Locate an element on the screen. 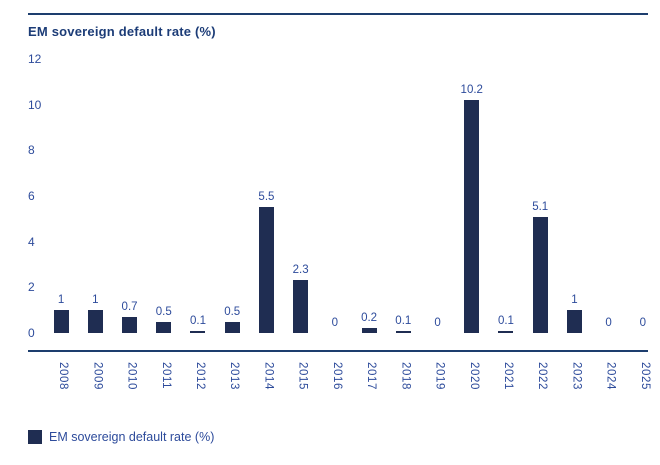 Image resolution: width=660 pixels, height=465 pixels. x-axis-tick-label: 2010 is located at coordinates (131, 376).